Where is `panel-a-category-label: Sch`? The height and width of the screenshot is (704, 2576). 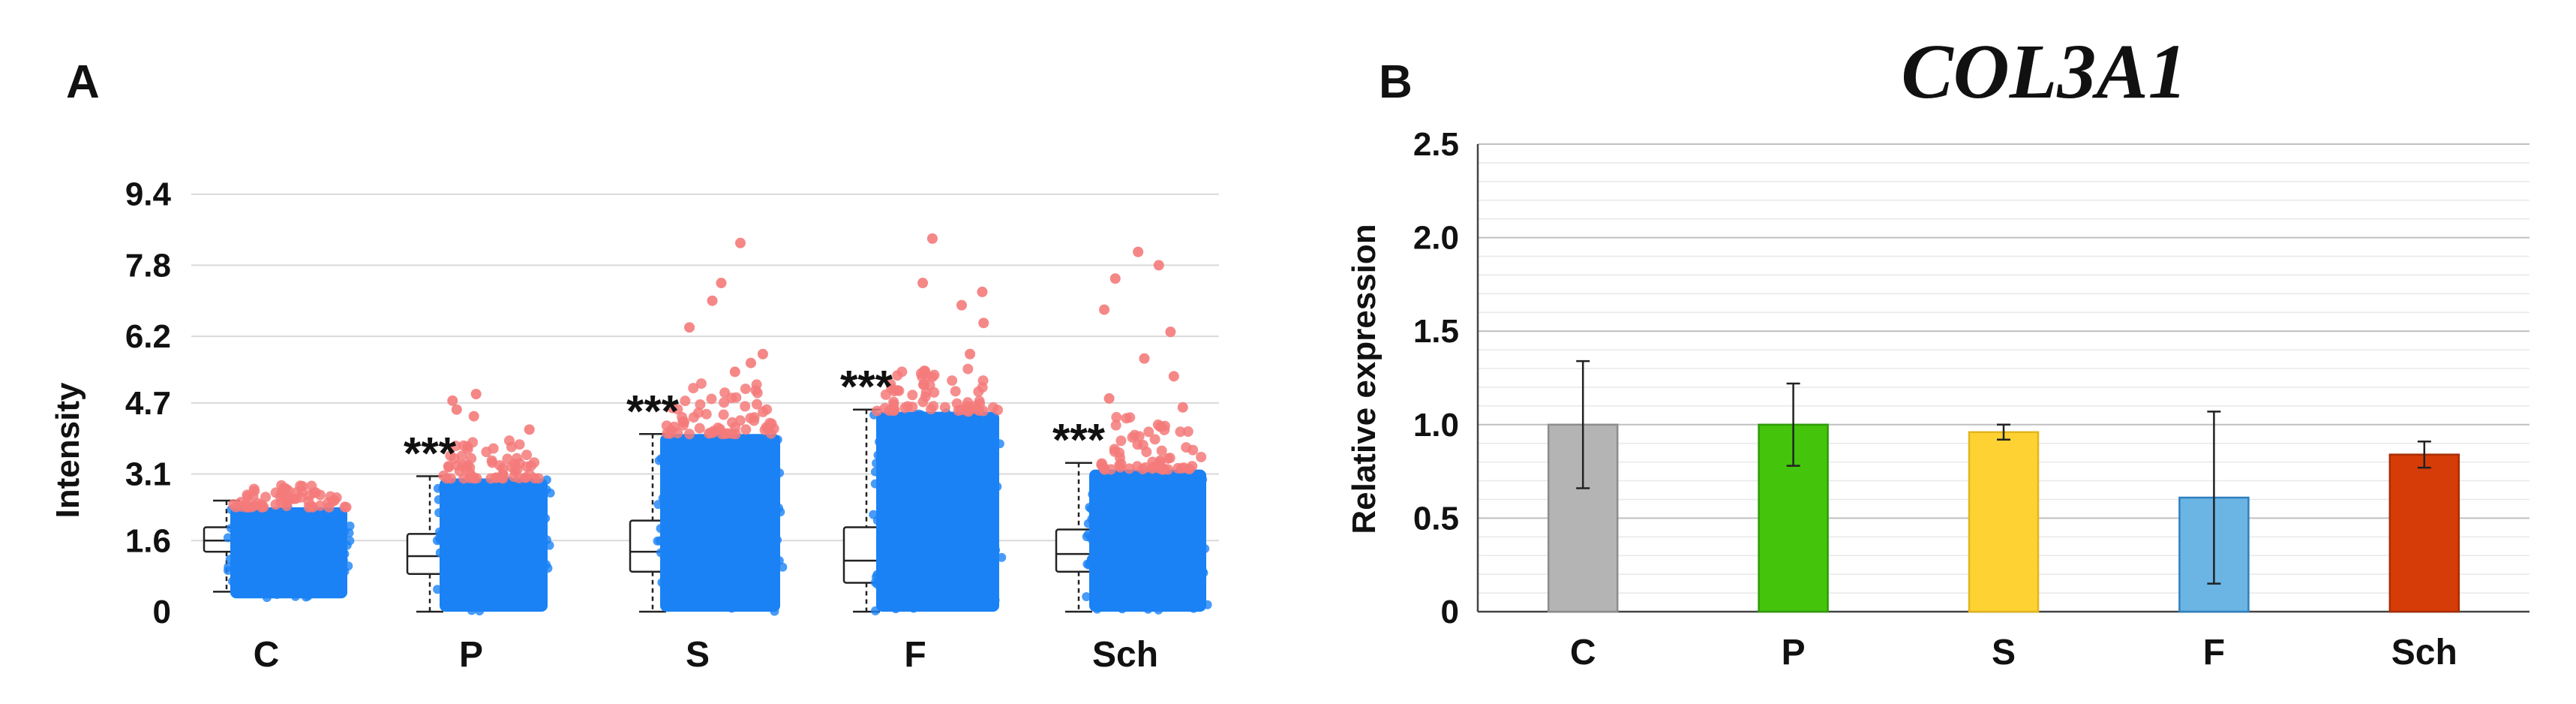
panel-a-category-label: Sch is located at coordinates (1125, 655).